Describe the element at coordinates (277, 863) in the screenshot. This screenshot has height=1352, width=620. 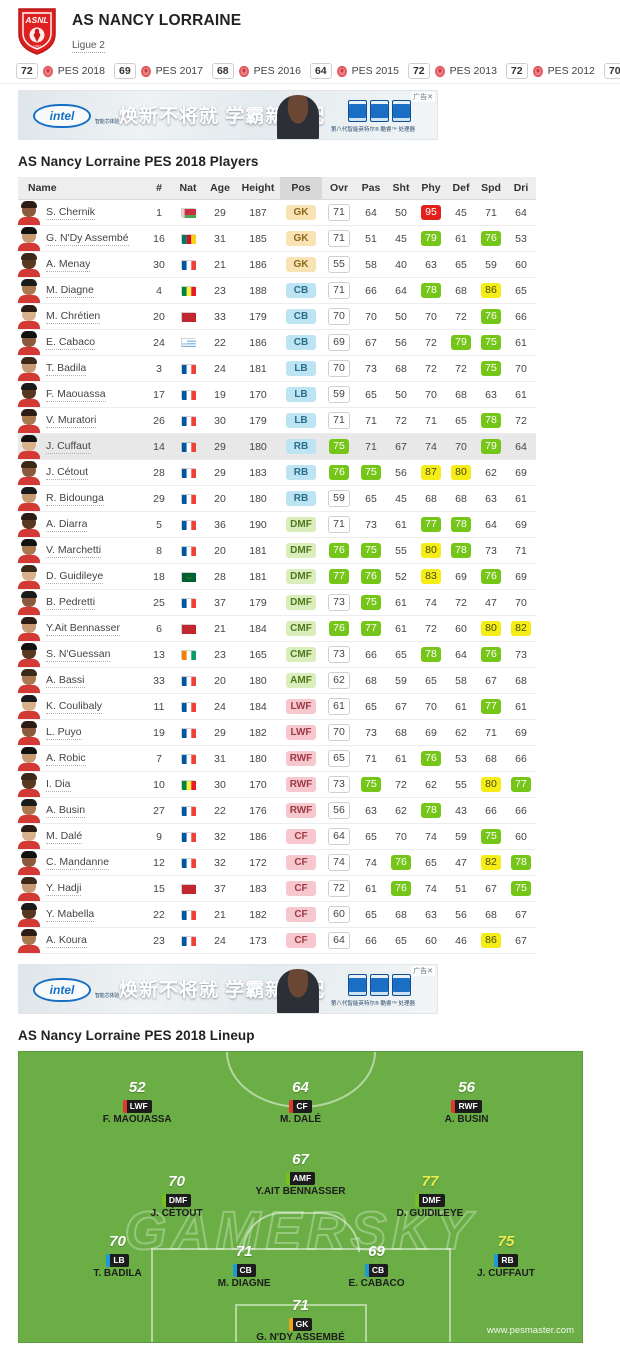
I see `table-row: C. Mandanne 12 32 172 CF 74 74 76 65 47 82 78` at that location.